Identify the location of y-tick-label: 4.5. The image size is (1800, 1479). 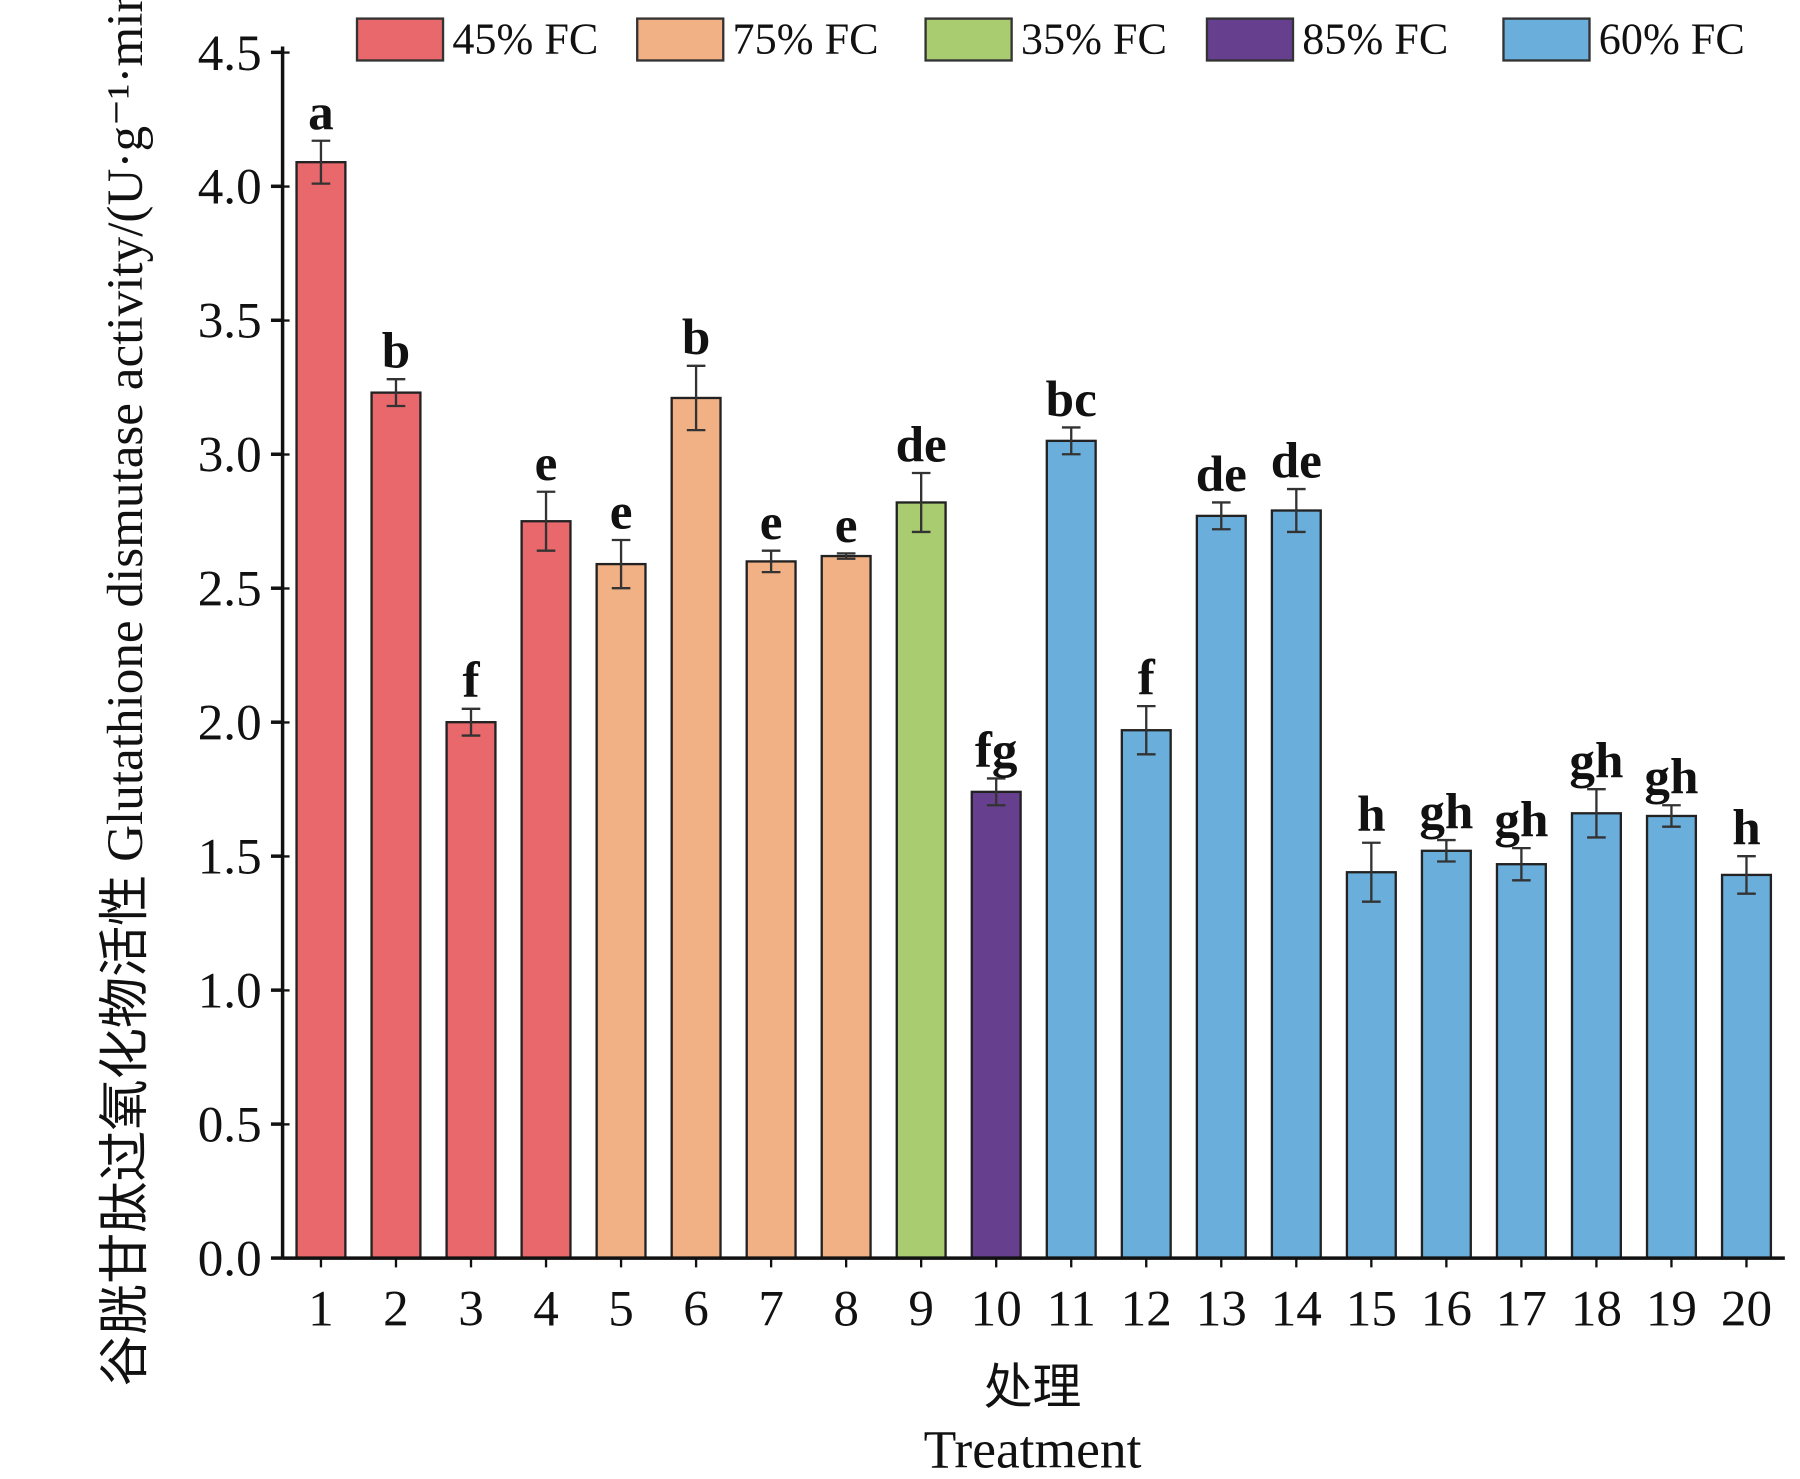
(230, 53).